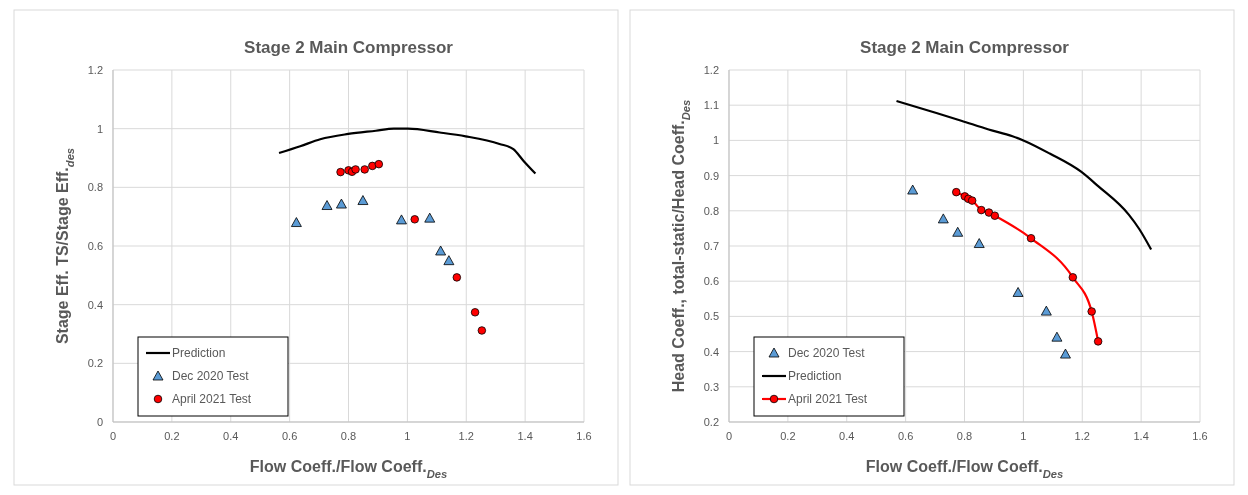 Image resolution: width=1248 pixels, height=495 pixels. What do you see at coordinates (99, 422) in the screenshot?
I see `y-tick-label: 0` at bounding box center [99, 422].